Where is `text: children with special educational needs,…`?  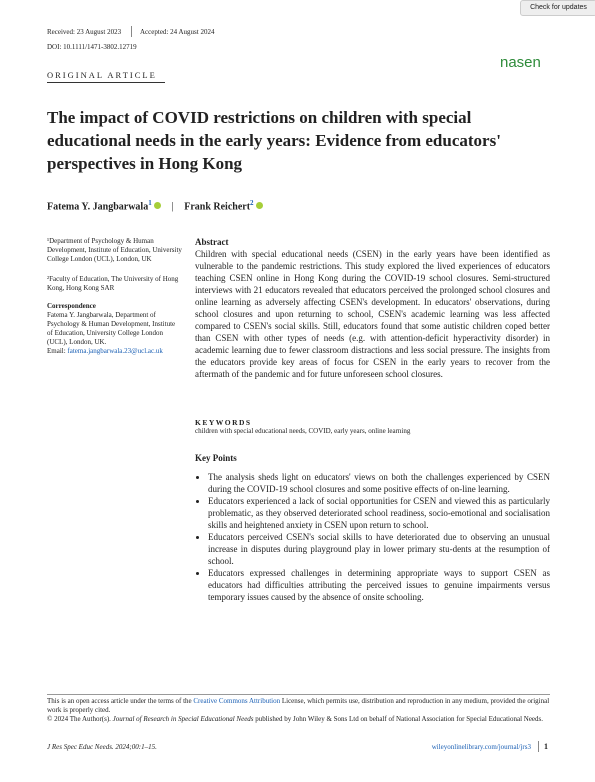 text: children with special educational needs,… is located at coordinates (303, 431).